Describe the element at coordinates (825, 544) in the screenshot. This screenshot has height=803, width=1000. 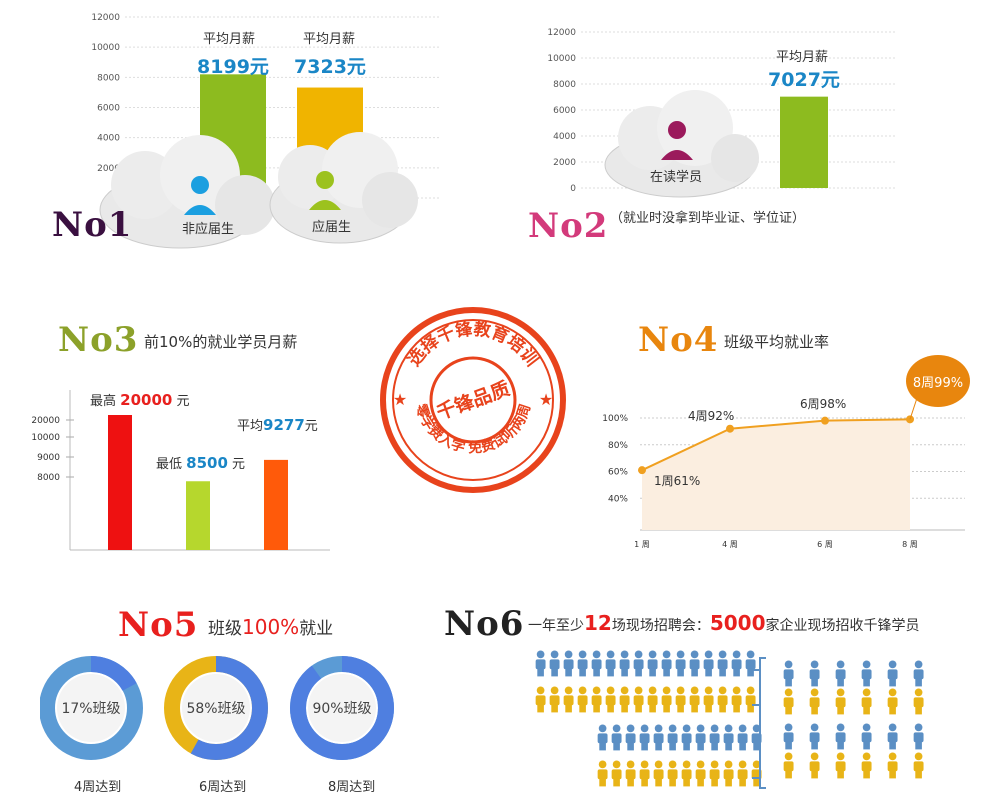
I see `x-tick-label: 6 周` at that location.